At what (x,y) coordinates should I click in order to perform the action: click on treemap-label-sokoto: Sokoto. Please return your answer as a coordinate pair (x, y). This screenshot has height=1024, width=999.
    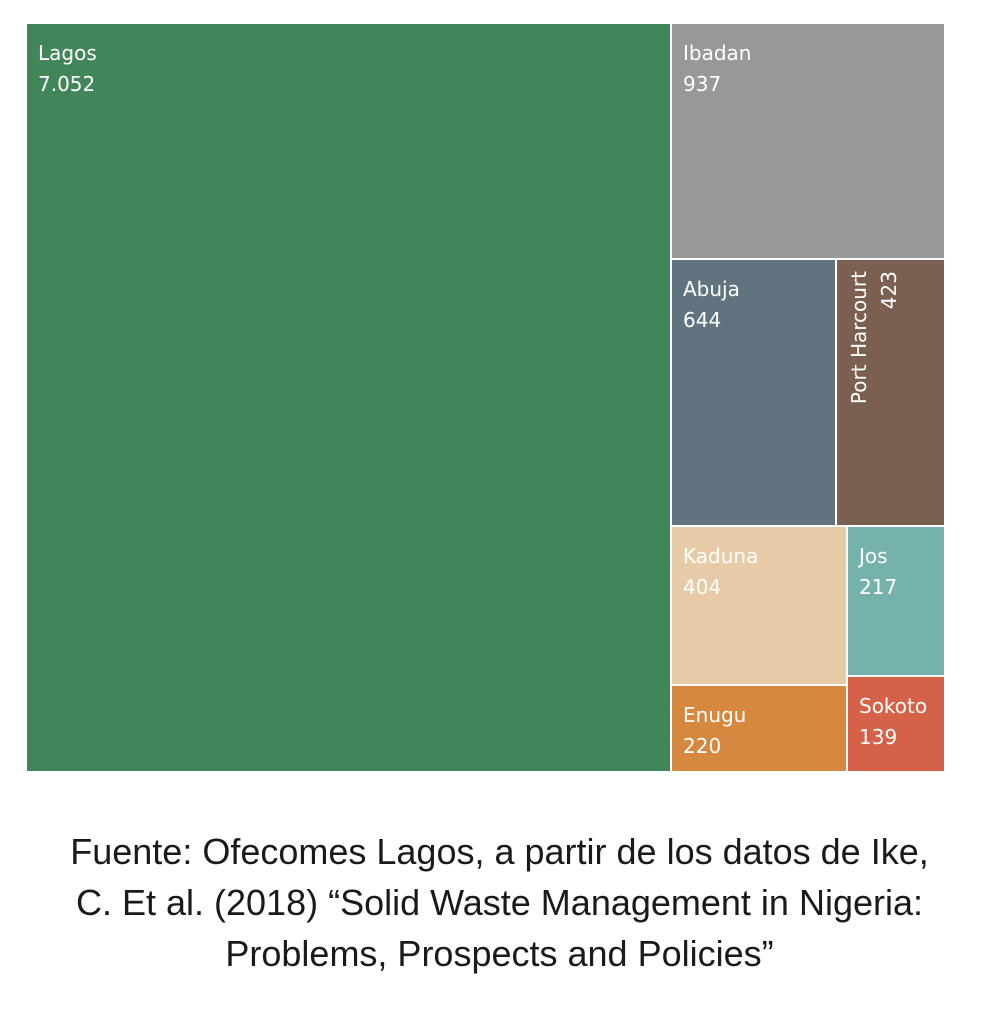
    Looking at the image, I should click on (893, 706).